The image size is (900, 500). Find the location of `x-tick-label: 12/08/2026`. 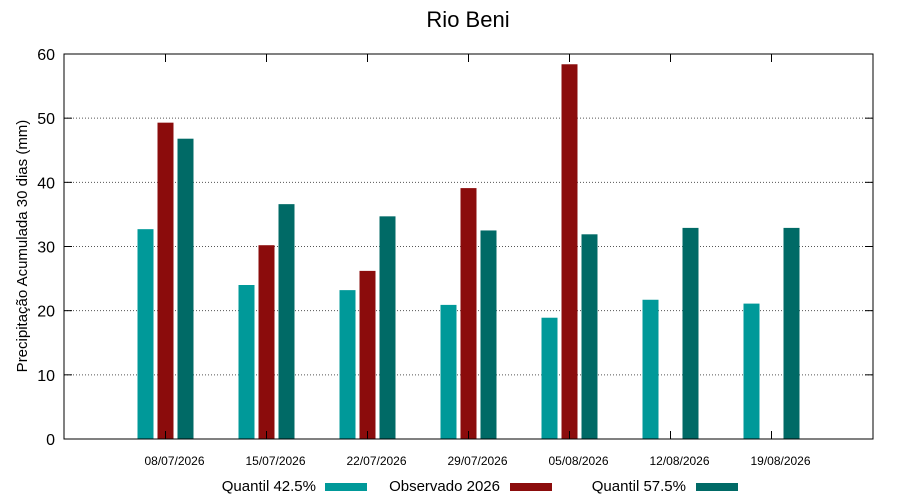

x-tick-label: 12/08/2026 is located at coordinates (679, 461).